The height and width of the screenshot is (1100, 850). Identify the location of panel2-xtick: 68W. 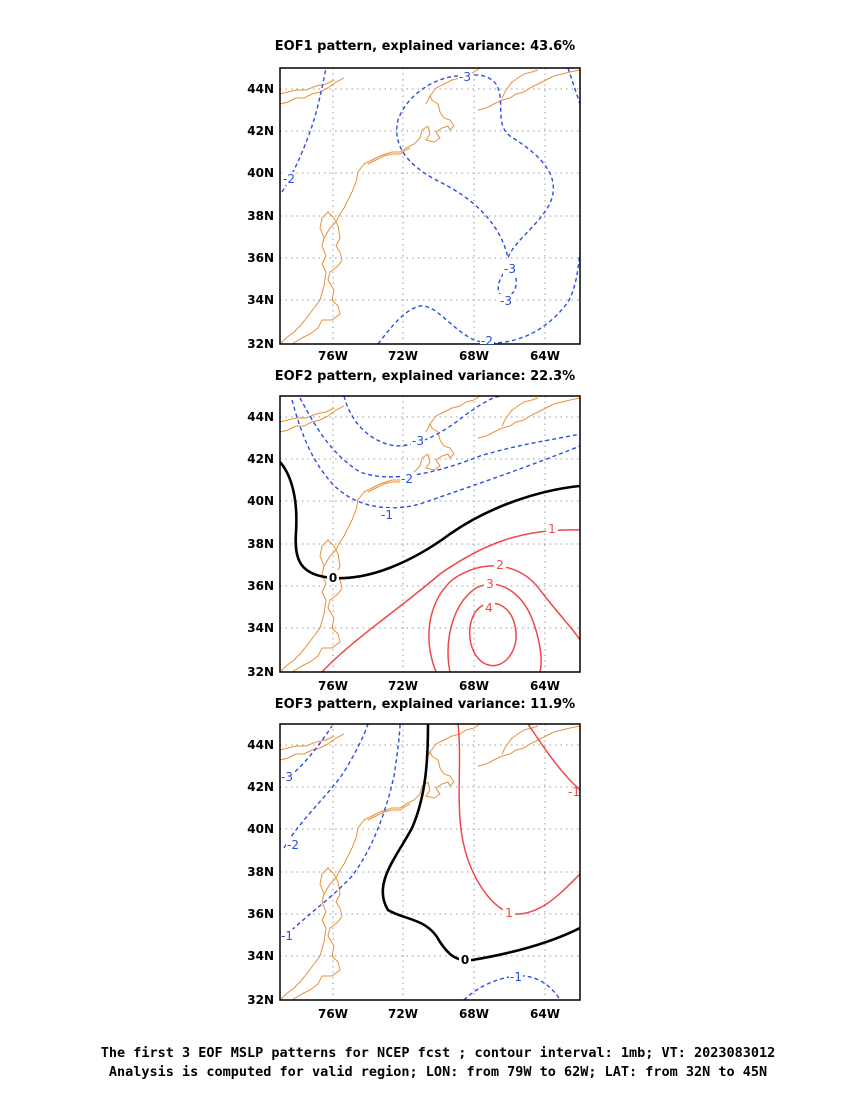
(474, 686).